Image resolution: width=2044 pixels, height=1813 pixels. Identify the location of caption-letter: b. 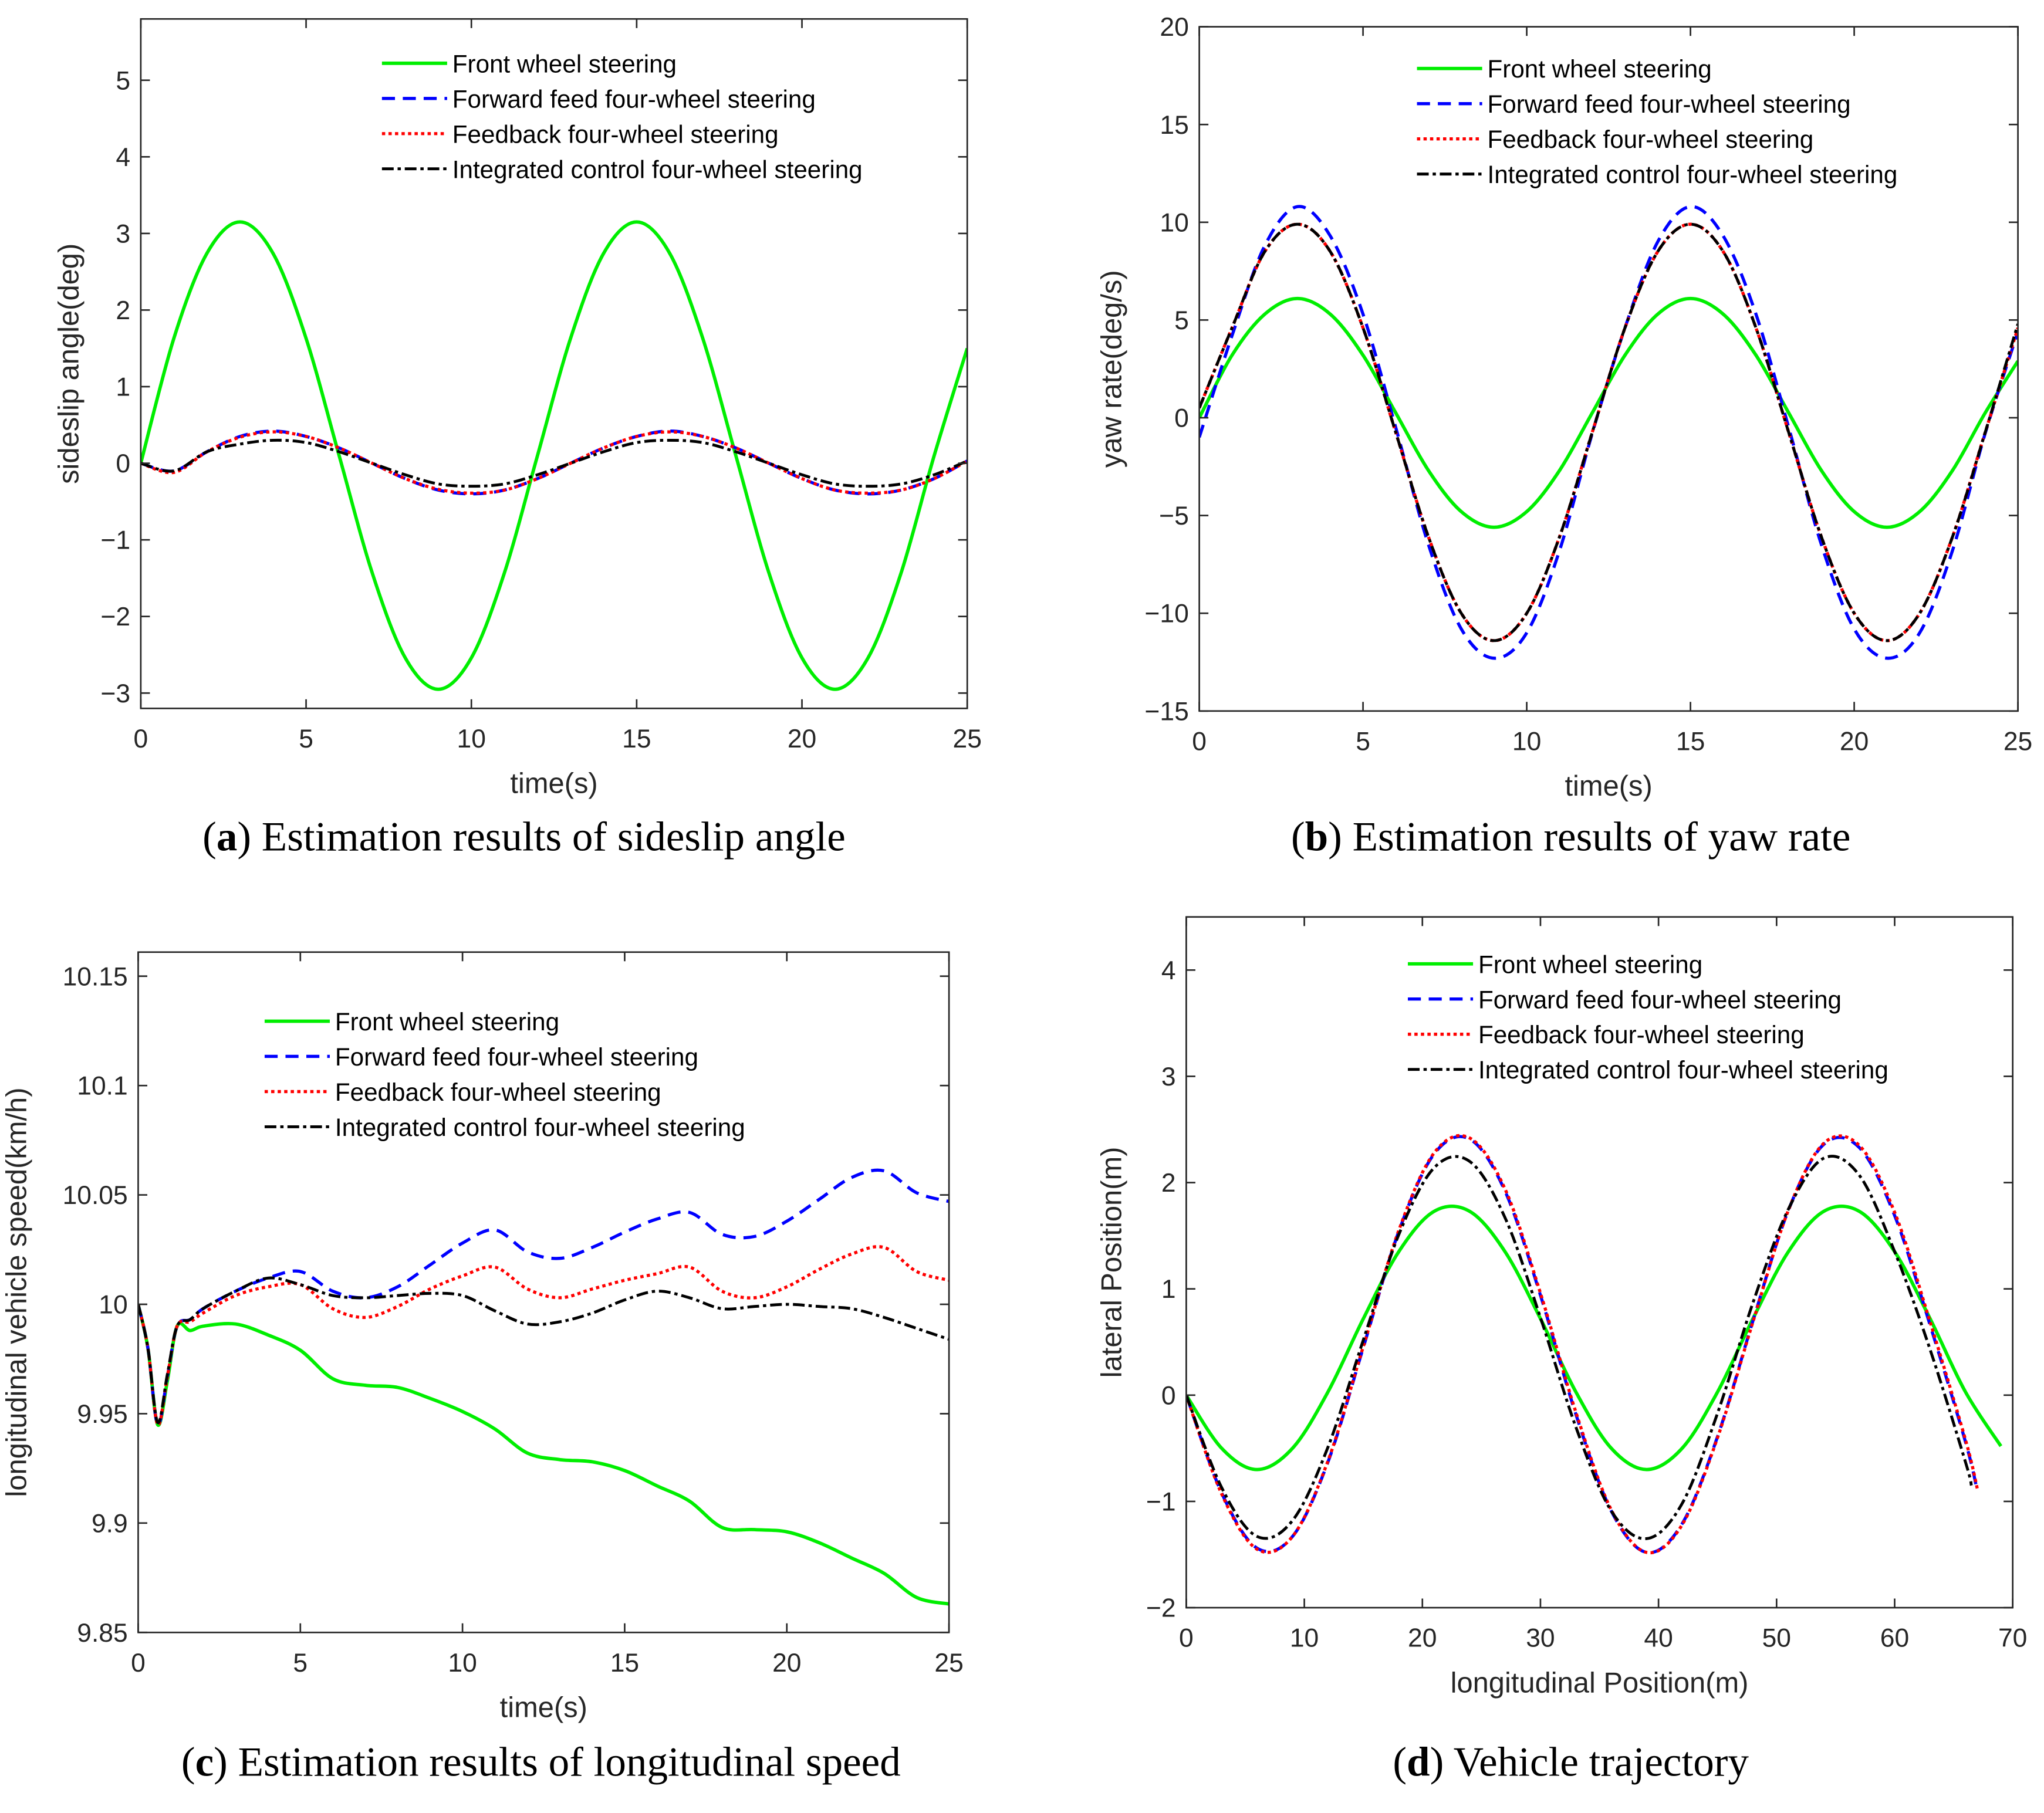
(1317, 837).